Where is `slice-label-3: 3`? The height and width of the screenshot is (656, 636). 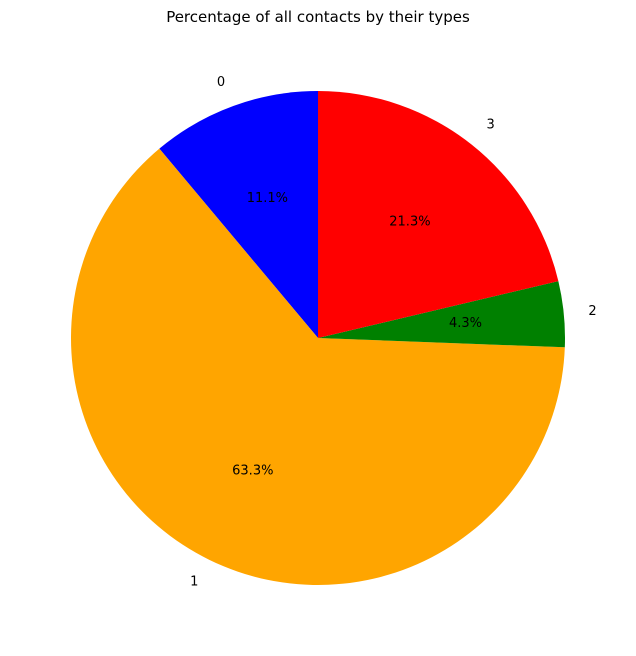
slice-label-3: 3 is located at coordinates (491, 124).